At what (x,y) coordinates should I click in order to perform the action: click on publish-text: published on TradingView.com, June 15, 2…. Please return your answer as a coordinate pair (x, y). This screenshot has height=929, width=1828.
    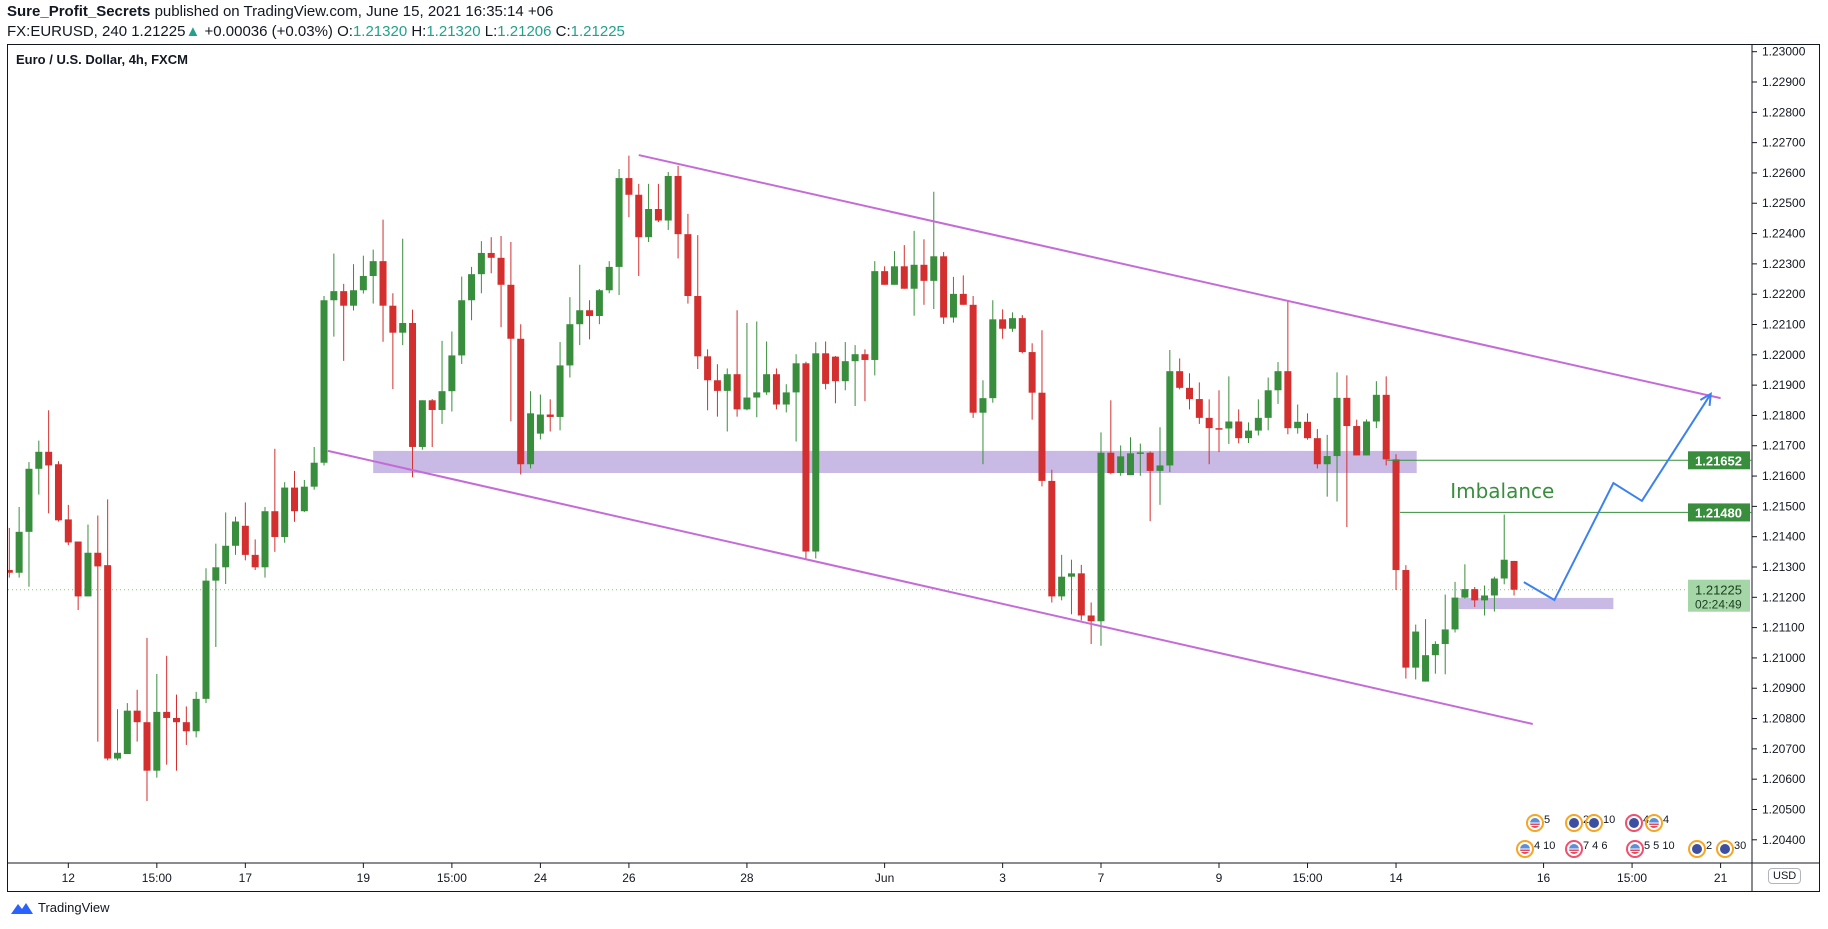
    Looking at the image, I should click on (354, 11).